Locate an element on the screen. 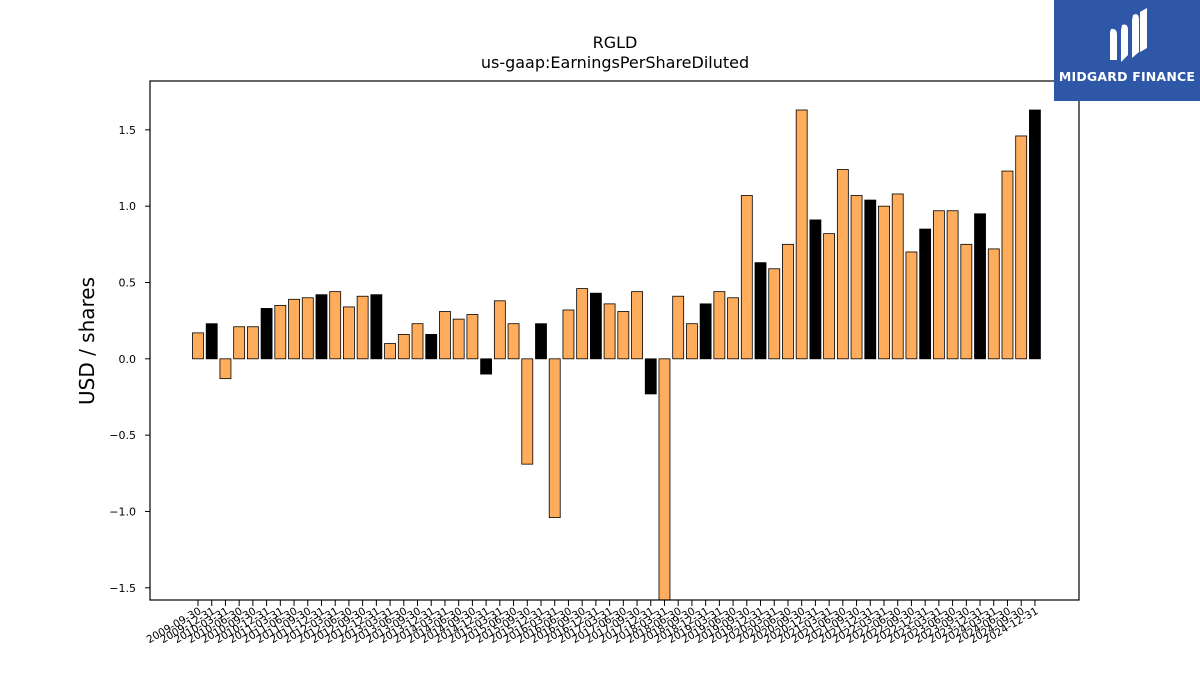 This screenshot has width=1200, height=675. y-tick-label: 0.0 is located at coordinates (128, 359).